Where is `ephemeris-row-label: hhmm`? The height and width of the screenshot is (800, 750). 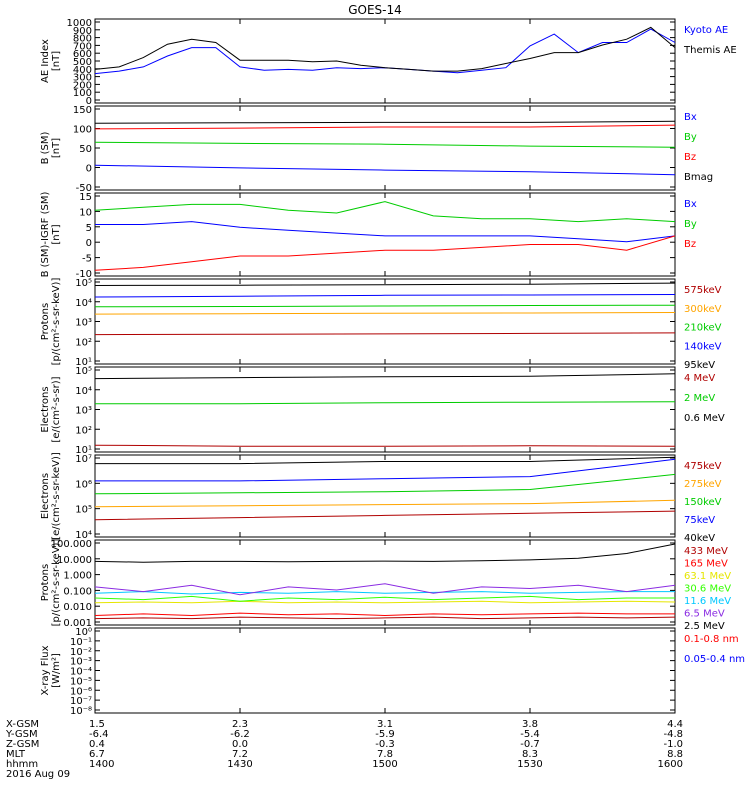
ephemeris-row-label: hhmm is located at coordinates (22, 764).